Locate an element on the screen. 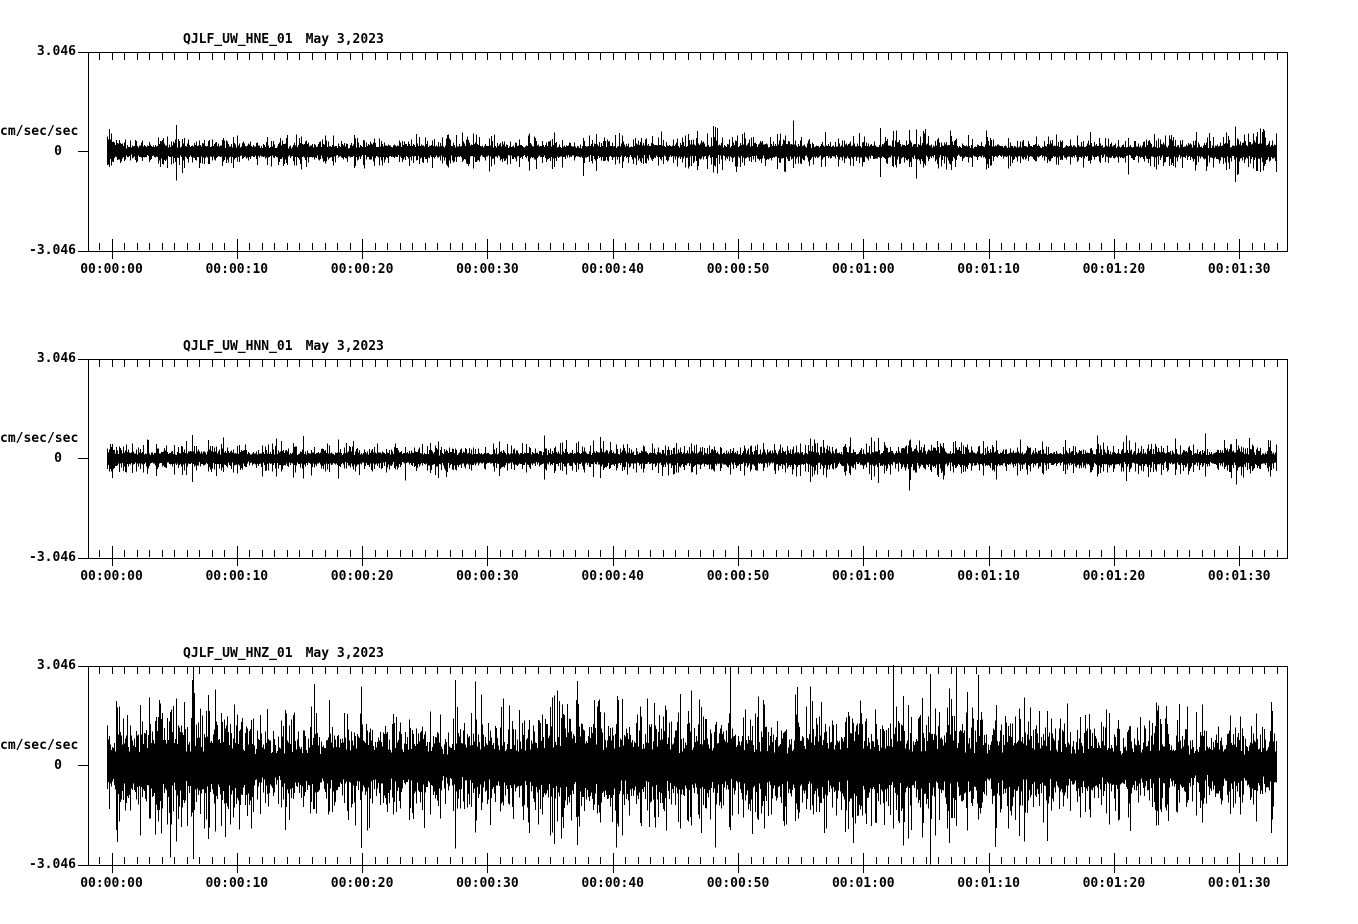 The image size is (1358, 924). station-channel-label: QJLF_UW_HNE_01 is located at coordinates (238, 39).